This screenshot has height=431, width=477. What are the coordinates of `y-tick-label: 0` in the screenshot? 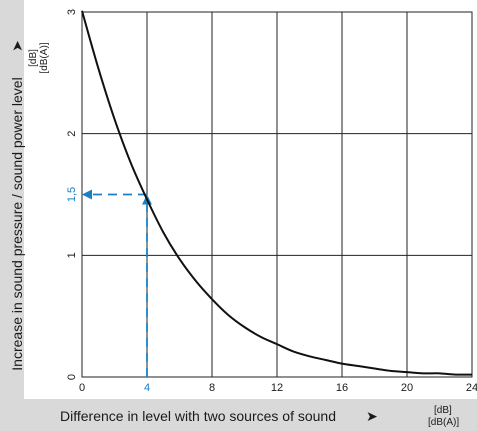 It's located at (72, 377).